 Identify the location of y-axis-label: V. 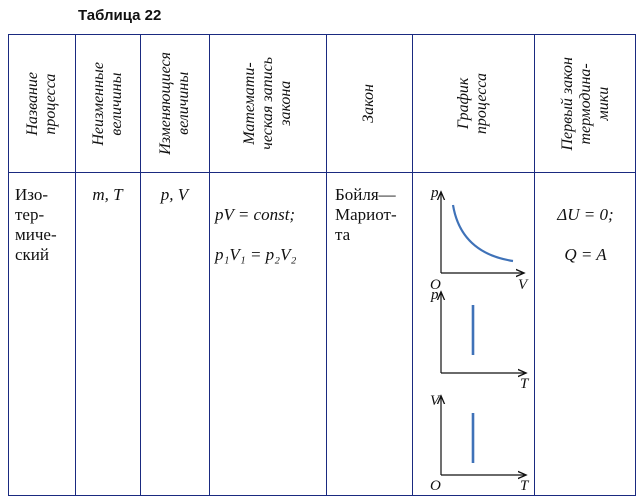
(435, 401).